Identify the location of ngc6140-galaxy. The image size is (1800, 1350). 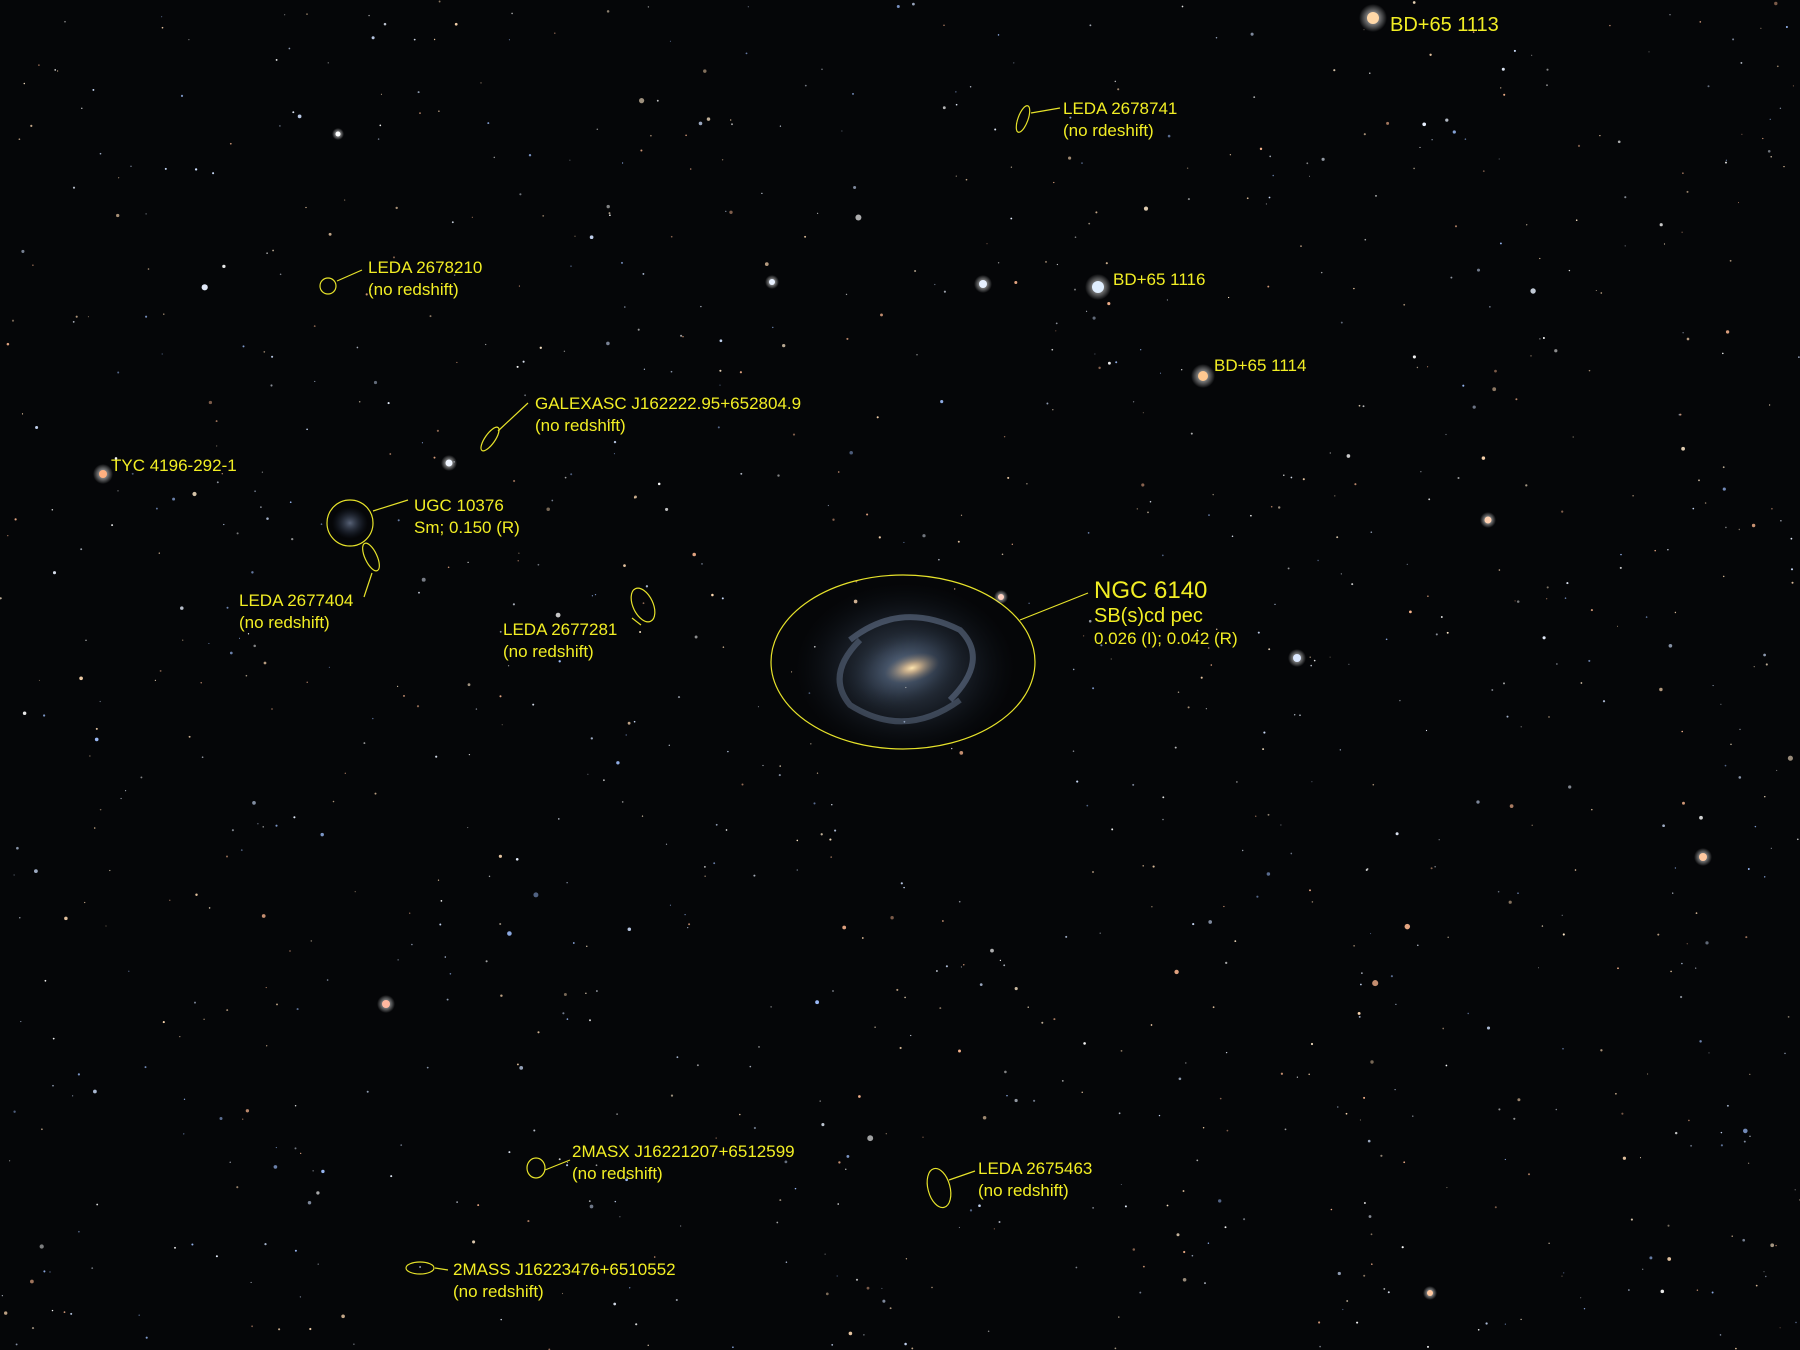
(905, 668).